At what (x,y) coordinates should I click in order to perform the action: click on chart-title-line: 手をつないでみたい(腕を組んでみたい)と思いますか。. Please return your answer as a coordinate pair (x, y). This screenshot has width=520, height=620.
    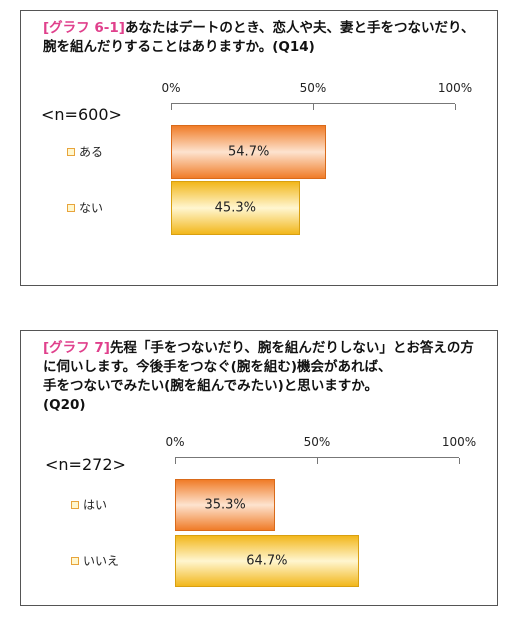
    Looking at the image, I should click on (210, 386).